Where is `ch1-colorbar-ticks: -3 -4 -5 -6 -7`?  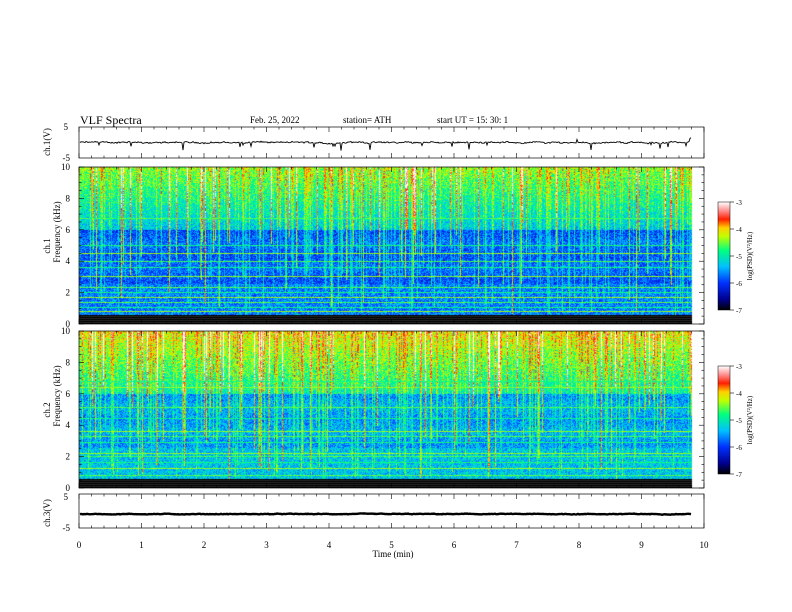
ch1-colorbar-ticks: -3 -4 -5 -6 -7 is located at coordinates (736, 257).